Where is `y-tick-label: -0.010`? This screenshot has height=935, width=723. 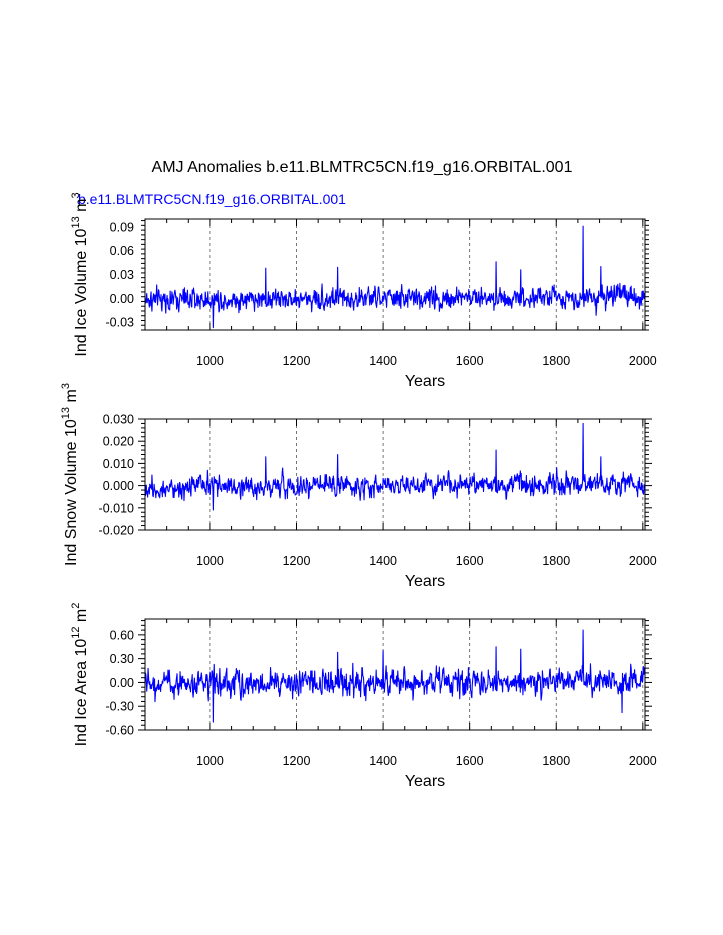 y-tick-label: -0.010 is located at coordinates (116, 508).